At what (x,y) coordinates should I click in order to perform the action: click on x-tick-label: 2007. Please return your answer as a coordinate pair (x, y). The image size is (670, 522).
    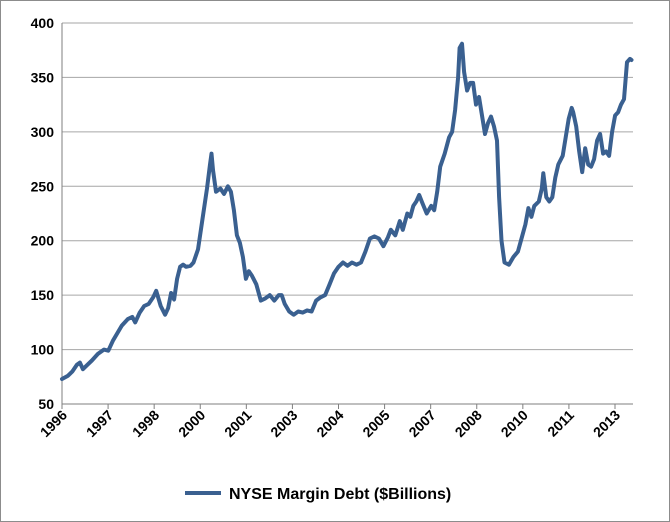
    Looking at the image, I should click on (421, 423).